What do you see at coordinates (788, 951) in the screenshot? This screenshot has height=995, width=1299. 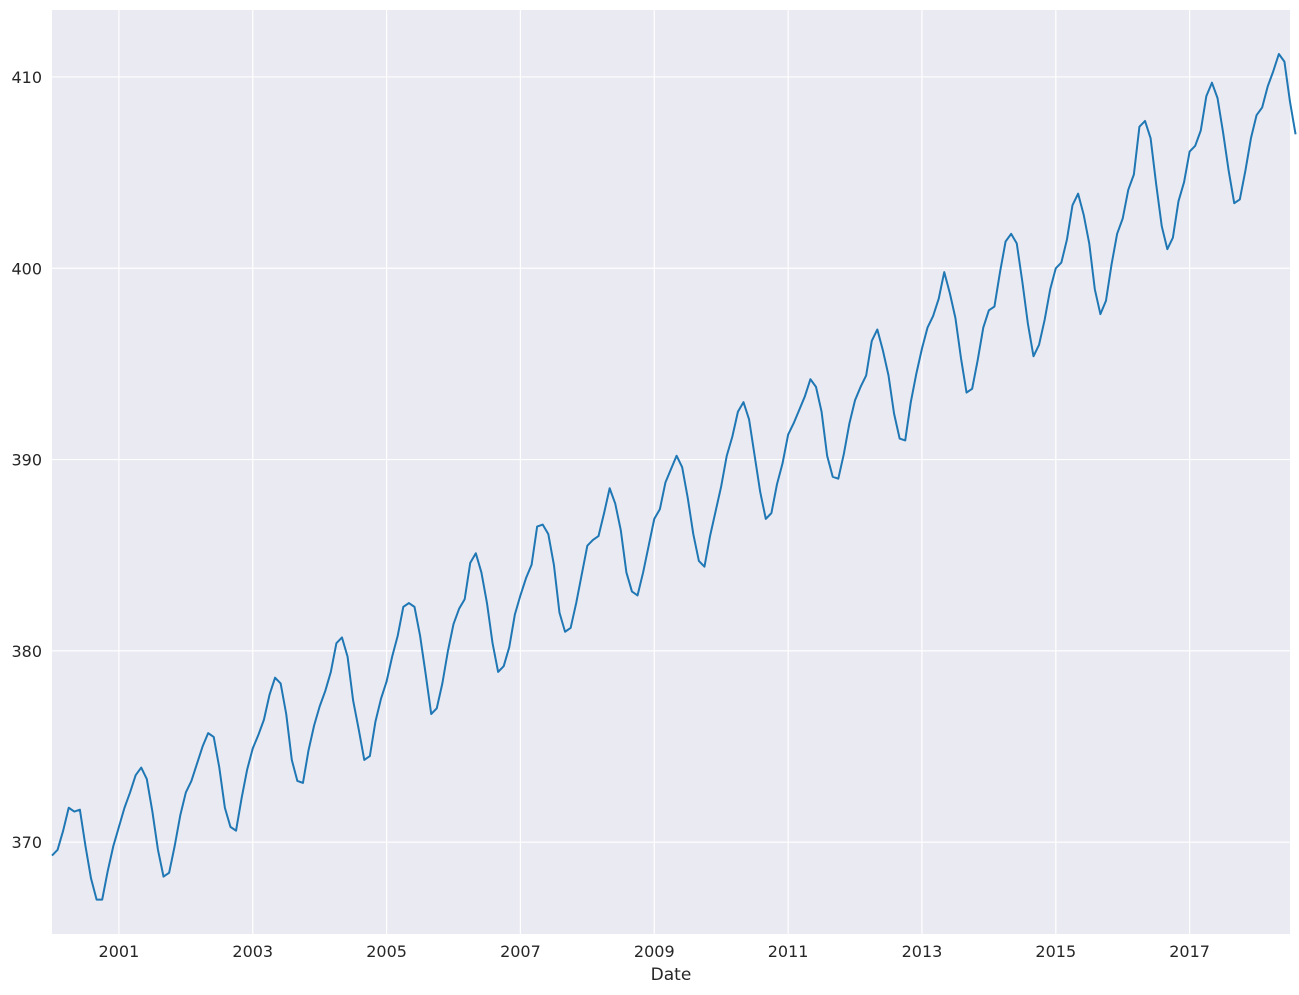 I see `x-tick-label: 2011` at bounding box center [788, 951].